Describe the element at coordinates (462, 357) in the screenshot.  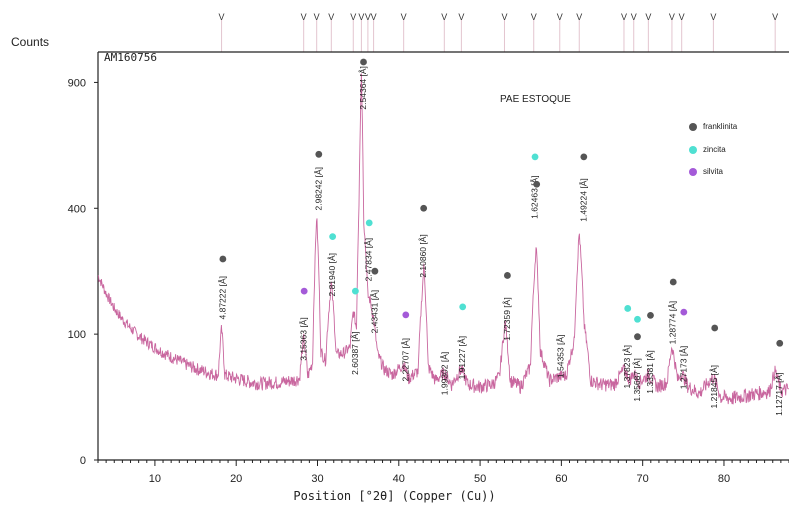
I see `peak-label: 1.91227 [Å]` at that location.